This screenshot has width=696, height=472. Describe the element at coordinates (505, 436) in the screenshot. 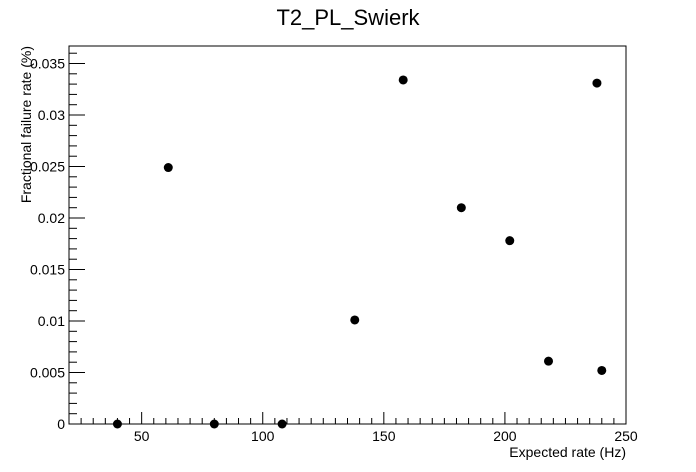

I see `x-tick-label: 200` at that location.